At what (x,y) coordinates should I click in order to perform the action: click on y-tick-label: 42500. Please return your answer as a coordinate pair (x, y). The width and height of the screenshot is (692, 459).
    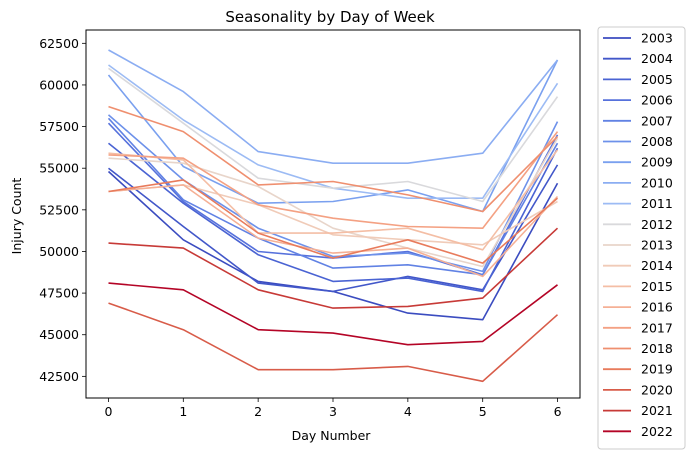
    Looking at the image, I should click on (59, 376).